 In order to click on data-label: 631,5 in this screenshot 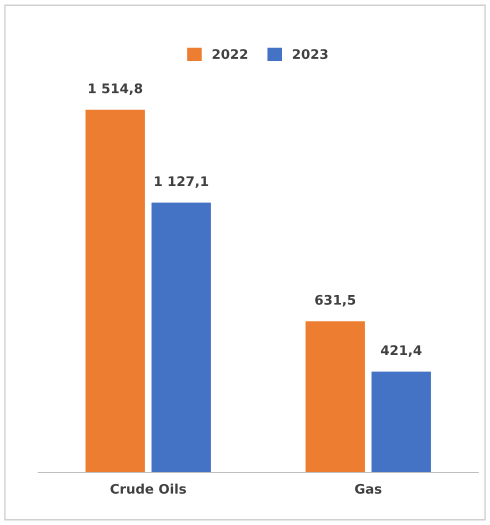, I will do `click(335, 300)`.